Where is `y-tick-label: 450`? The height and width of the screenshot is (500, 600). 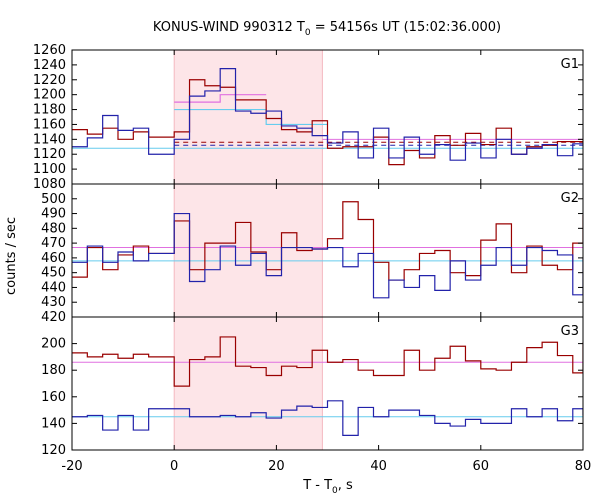 y-tick-label: 450 is located at coordinates (53, 273).